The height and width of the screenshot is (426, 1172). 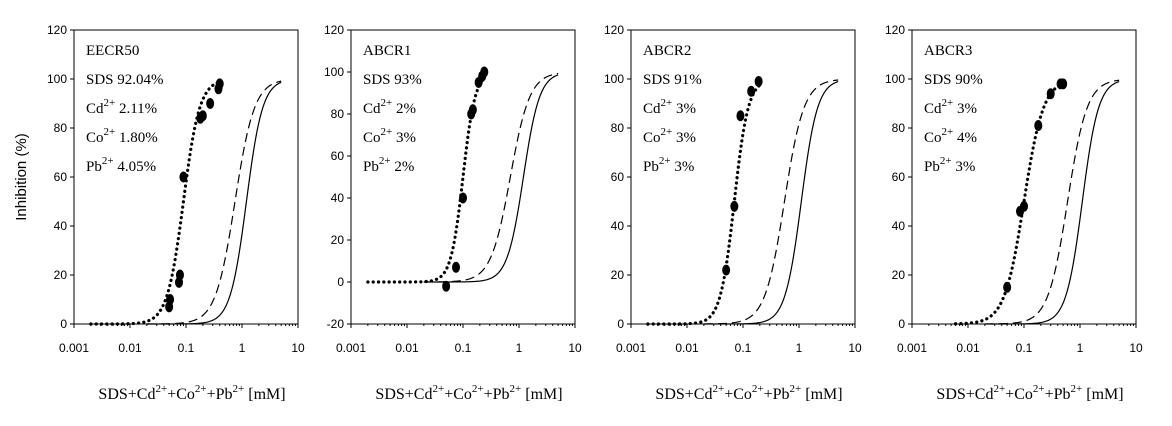 What do you see at coordinates (392, 80) in the screenshot?
I see `annotation-text: SDS 93%` at bounding box center [392, 80].